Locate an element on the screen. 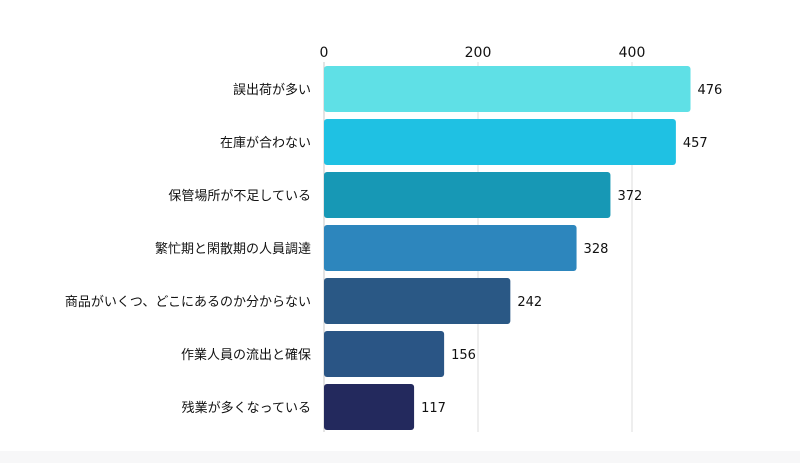 The image size is (800, 463). data-label: 117 is located at coordinates (433, 408).